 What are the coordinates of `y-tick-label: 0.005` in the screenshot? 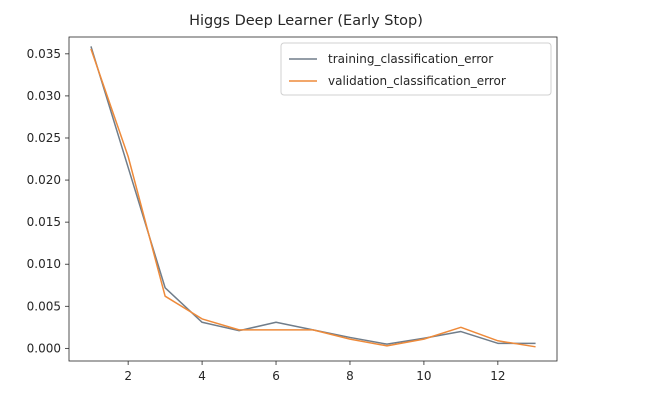 It's located at (44, 306).